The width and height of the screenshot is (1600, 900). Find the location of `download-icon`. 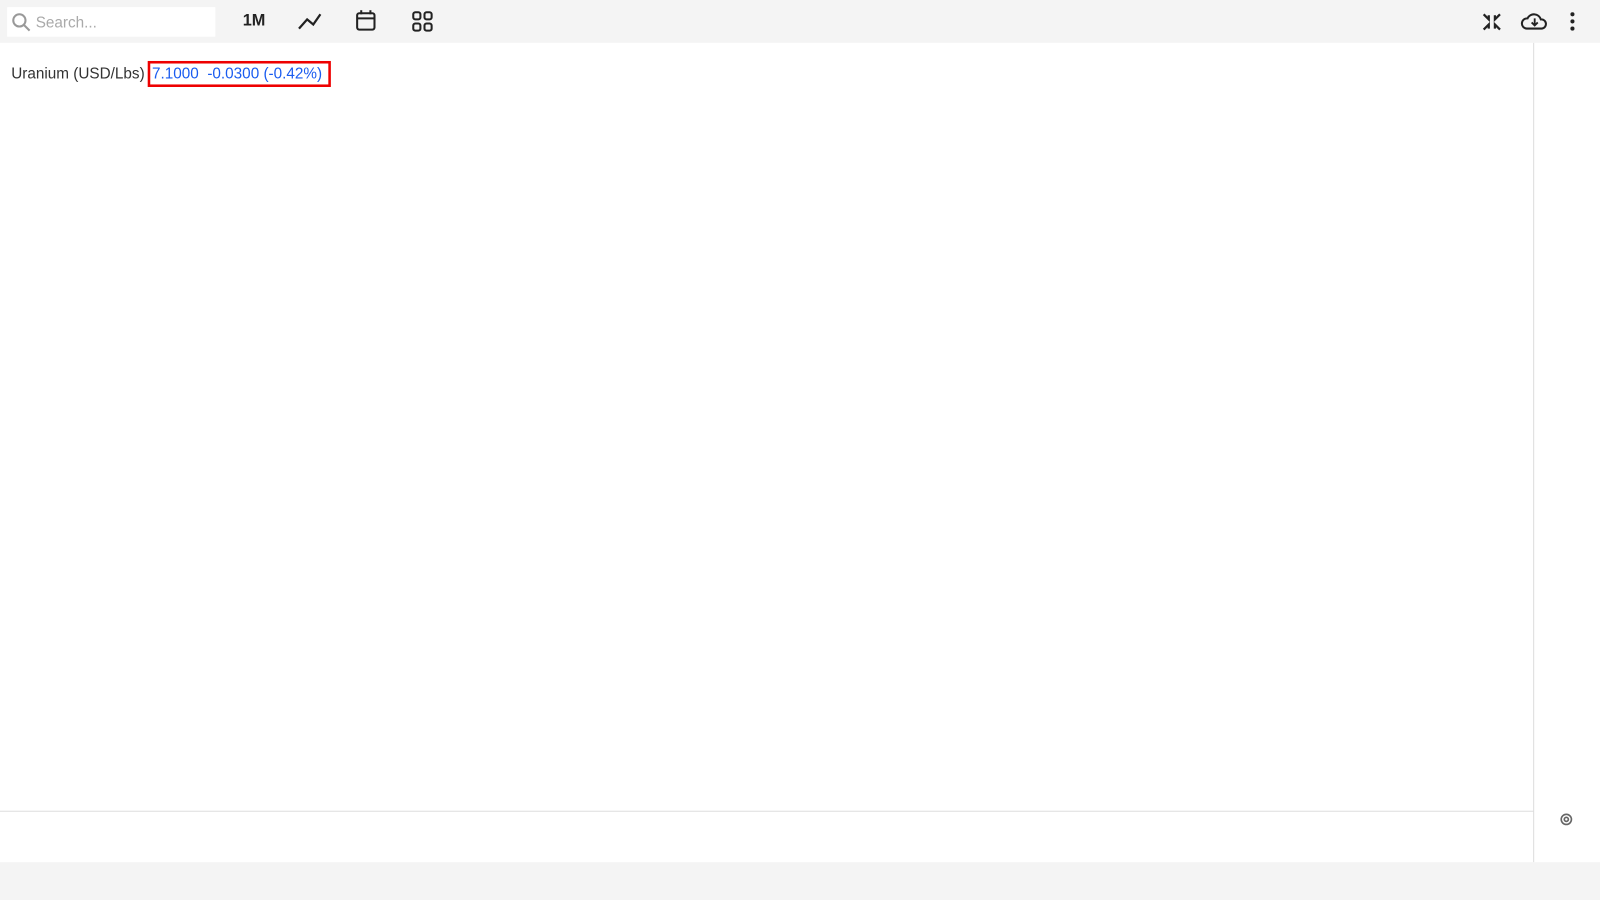

download-icon is located at coordinates (1533, 21).